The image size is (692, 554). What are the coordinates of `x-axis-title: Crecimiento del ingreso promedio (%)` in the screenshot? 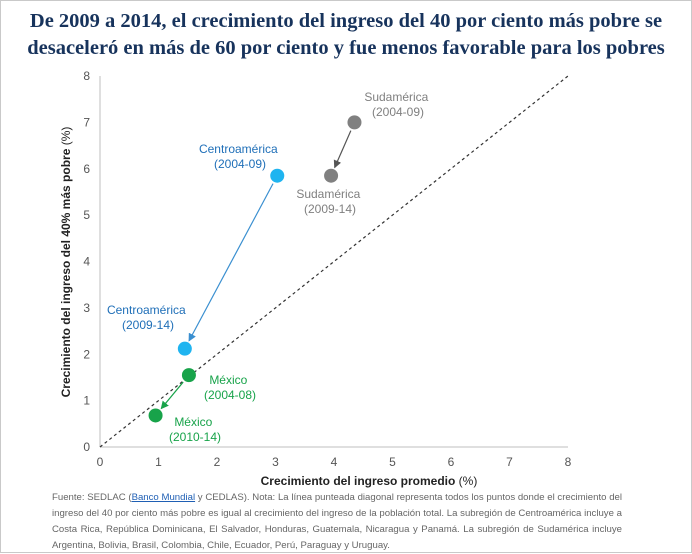 It's located at (369, 481).